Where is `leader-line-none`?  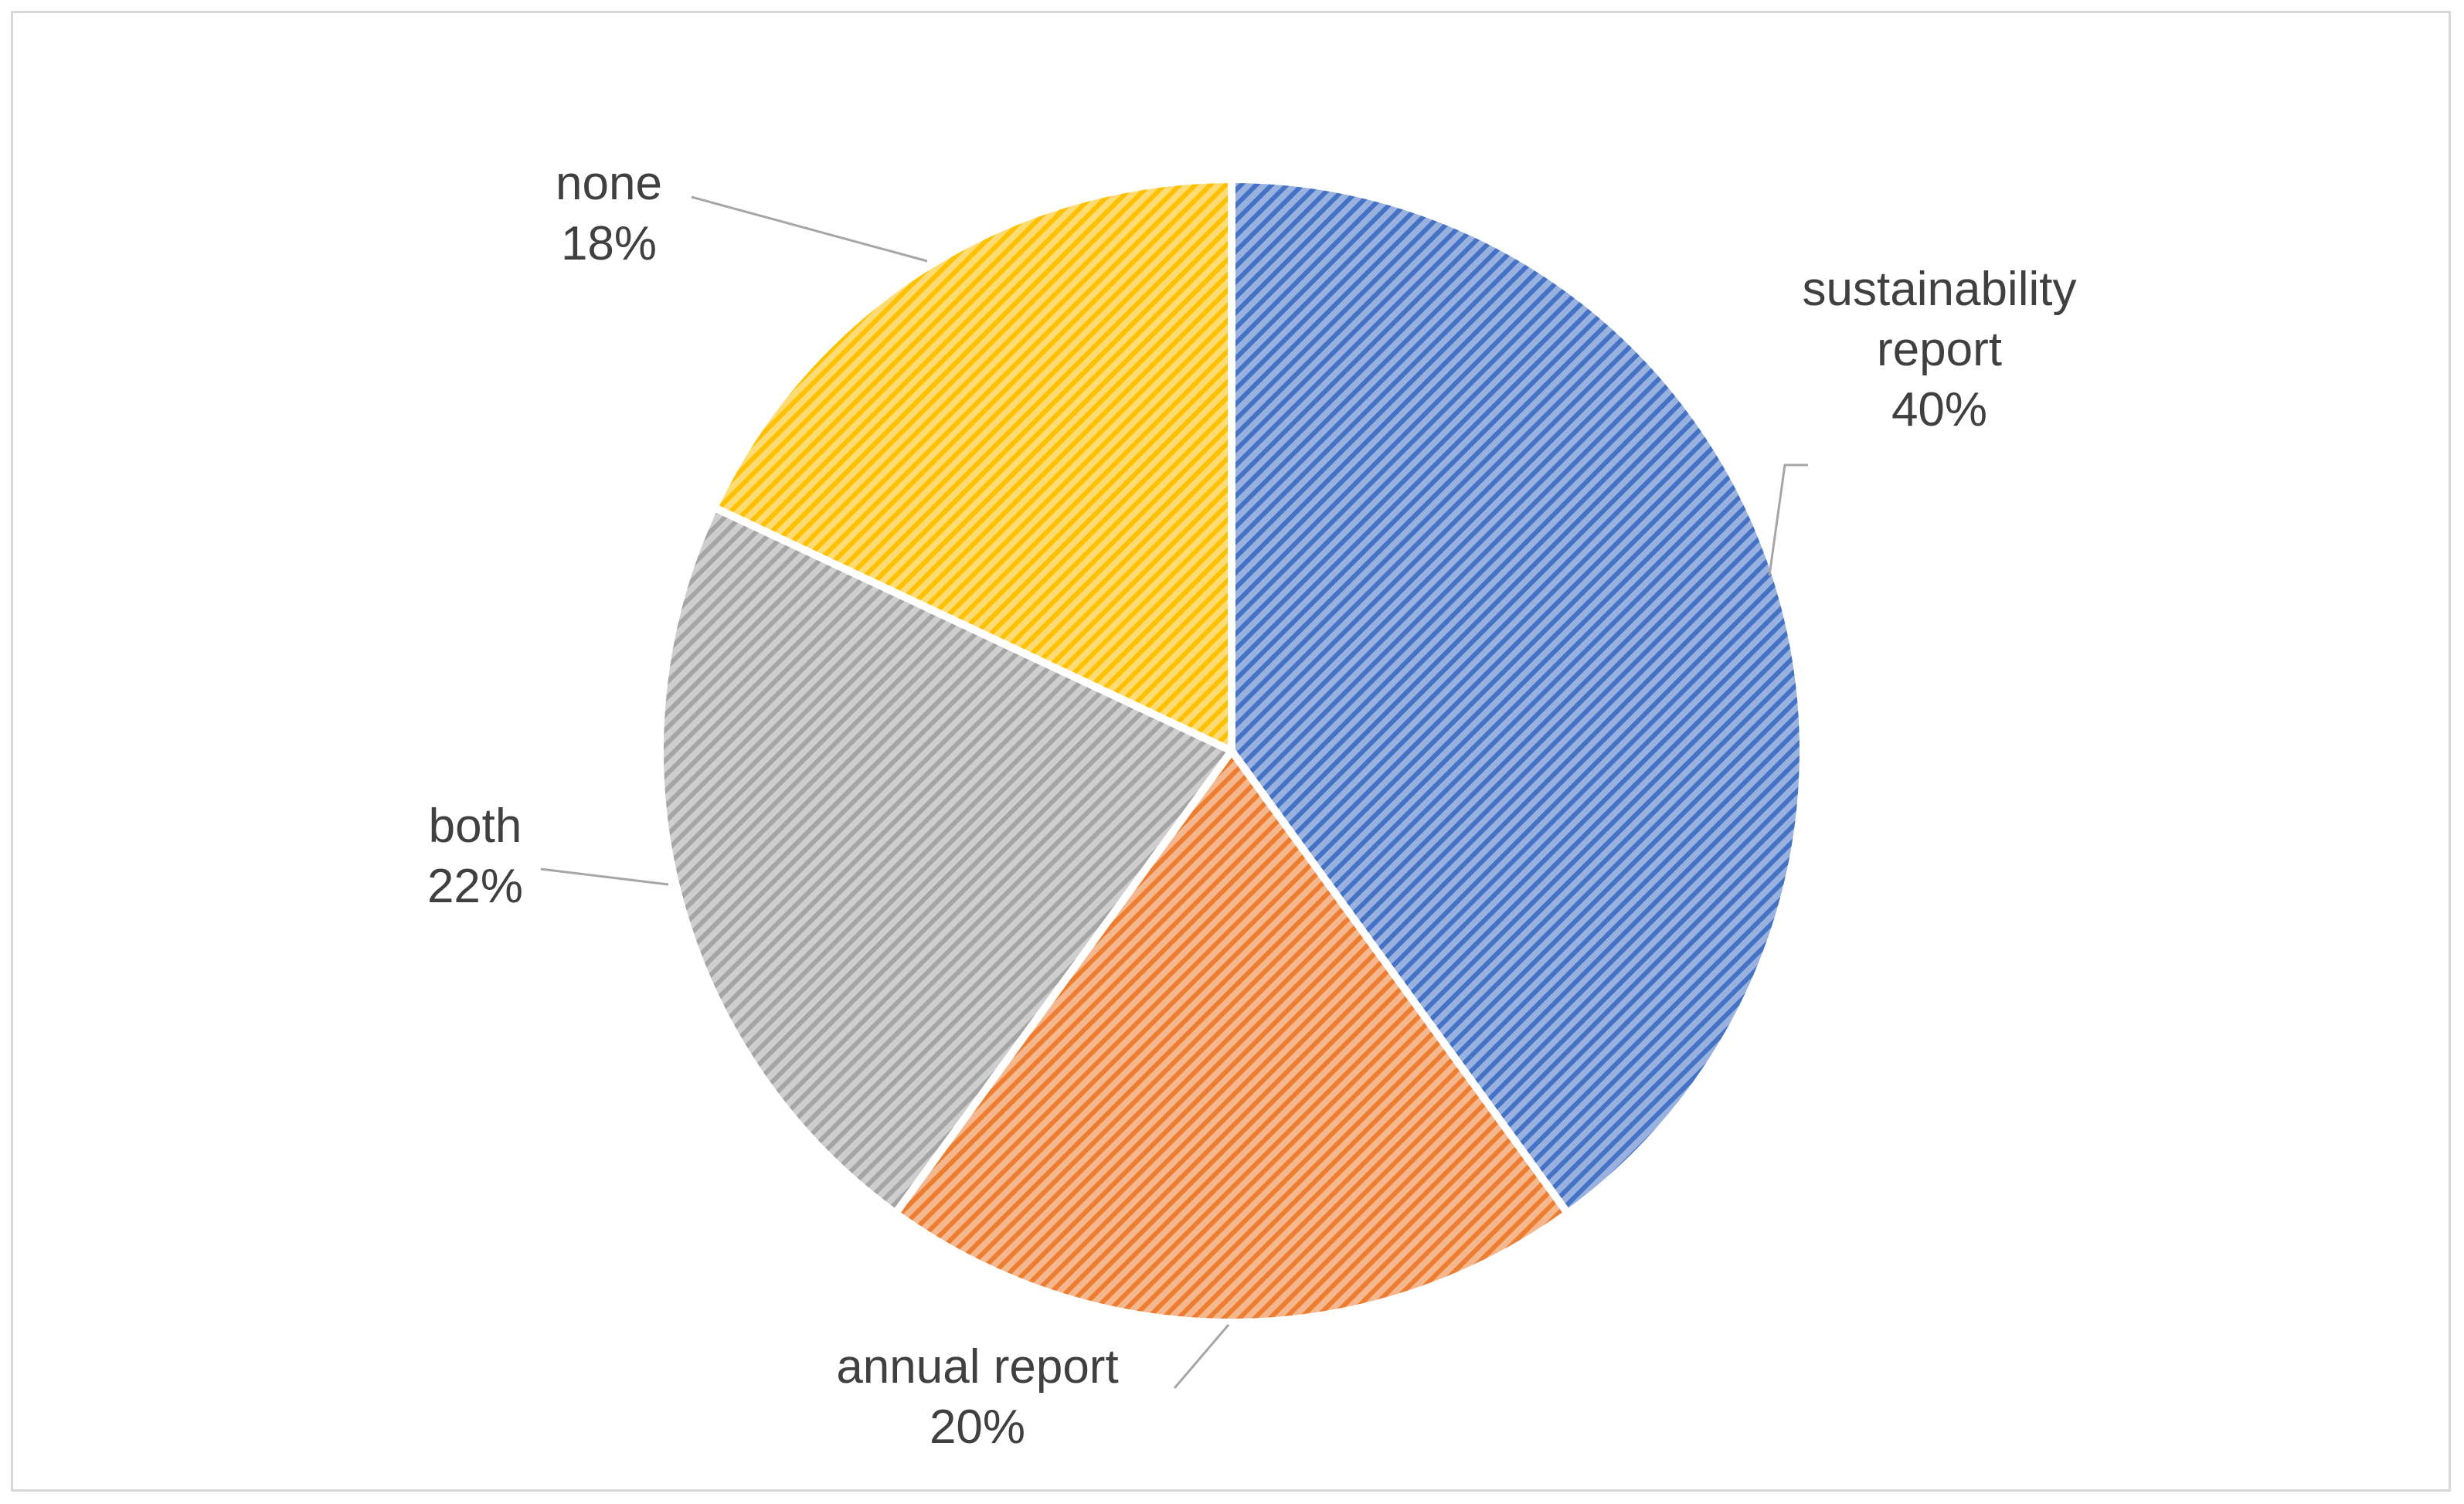
leader-line-none is located at coordinates (809, 229).